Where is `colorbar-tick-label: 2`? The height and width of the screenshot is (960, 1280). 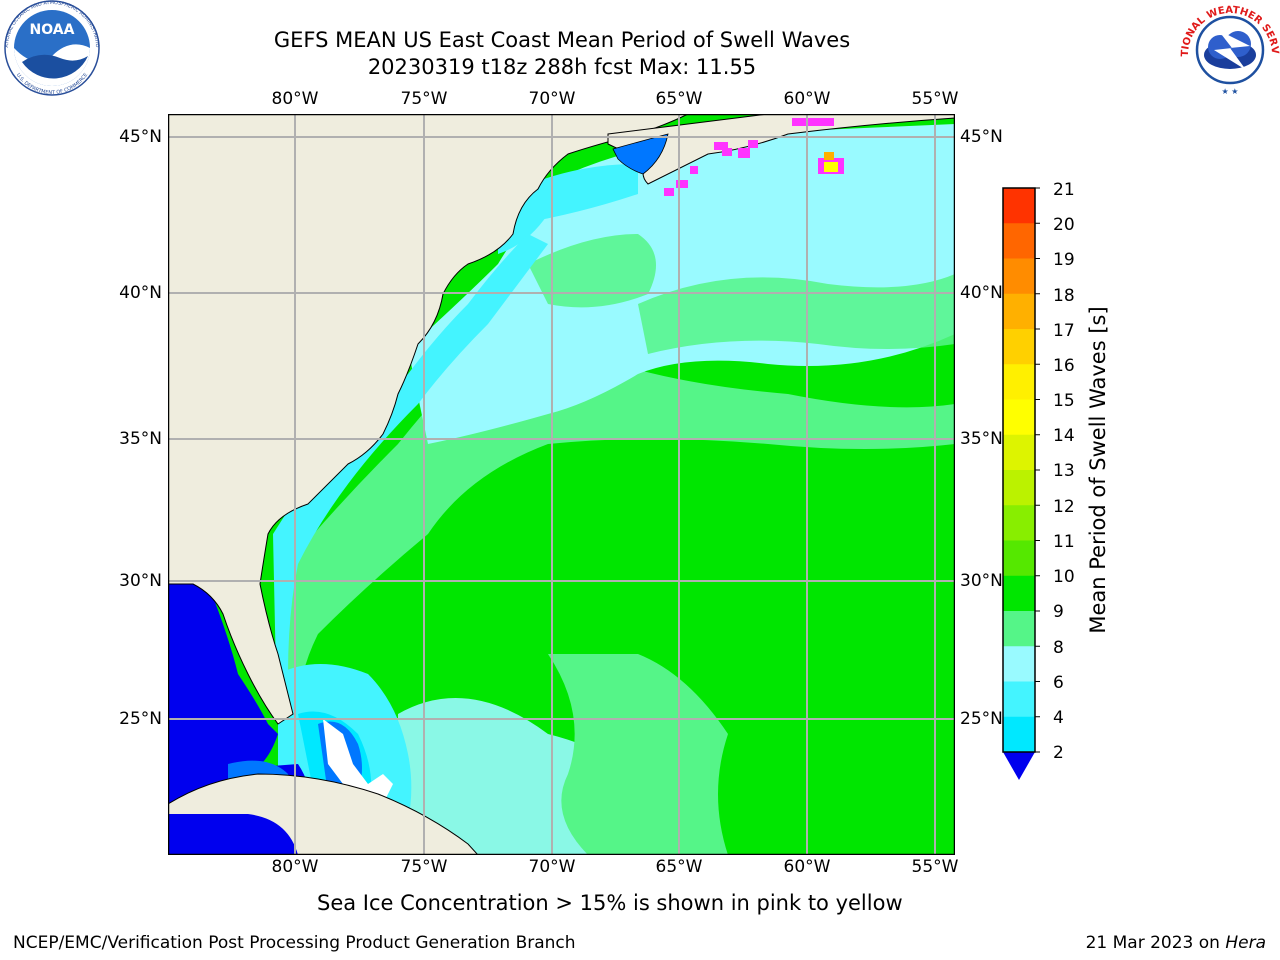
colorbar-tick-label: 2 is located at coordinates (1058, 753).